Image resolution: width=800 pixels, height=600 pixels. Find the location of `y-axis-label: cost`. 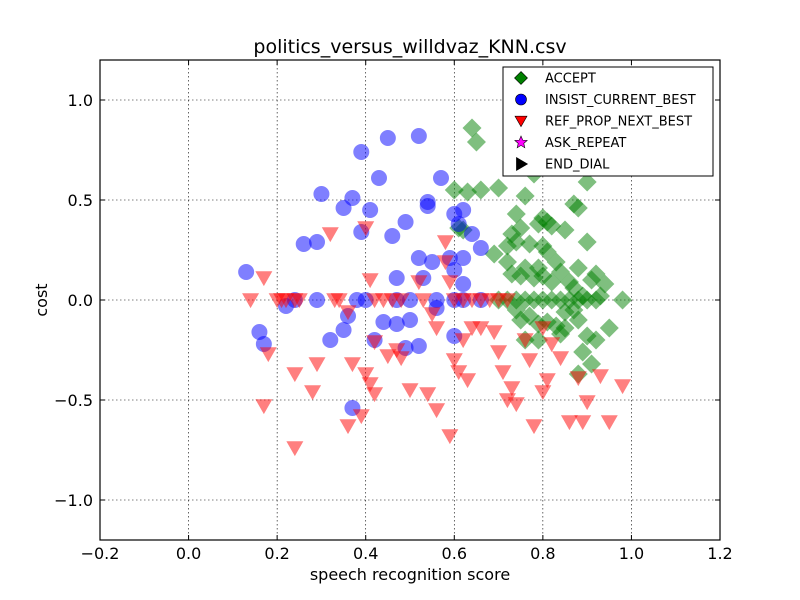

y-axis-label: cost is located at coordinates (41, 299).